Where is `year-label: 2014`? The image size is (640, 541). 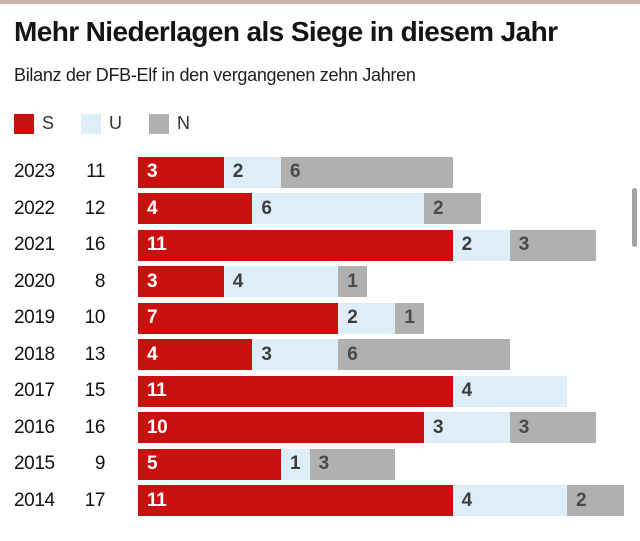
year-label: 2014 is located at coordinates (34, 500).